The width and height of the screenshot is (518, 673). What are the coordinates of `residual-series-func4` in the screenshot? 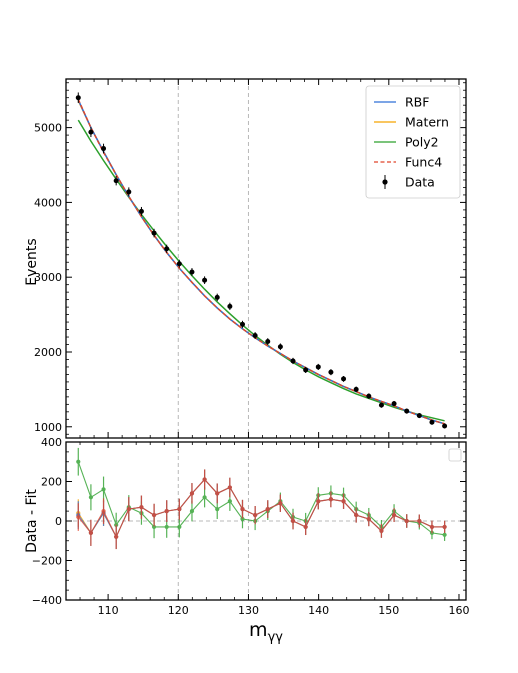 It's located at (261, 509).